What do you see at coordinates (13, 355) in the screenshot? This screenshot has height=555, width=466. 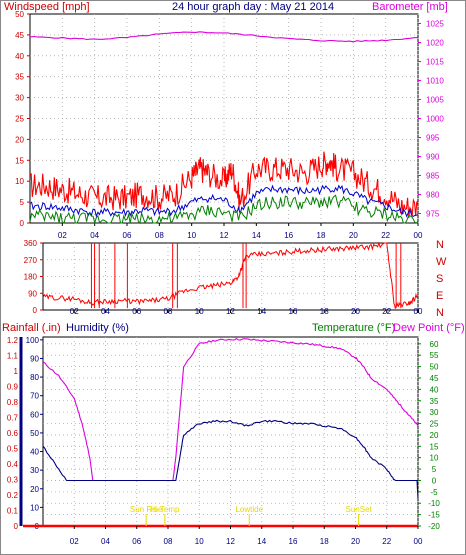 I see `rainfall-tick-label: 1.1` at bounding box center [13, 355].